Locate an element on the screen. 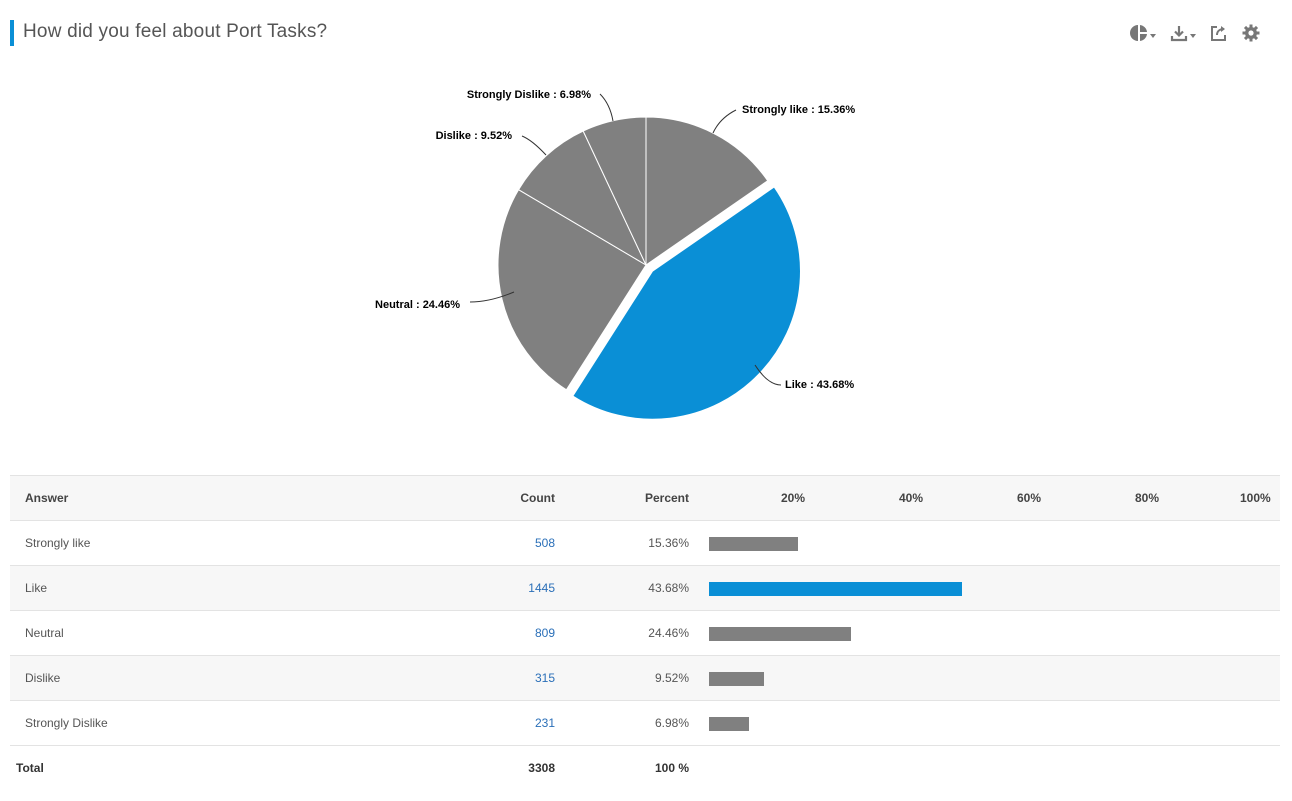 Image resolution: width=1292 pixels, height=801 pixels. pie-slice-like is located at coordinates (686, 303).